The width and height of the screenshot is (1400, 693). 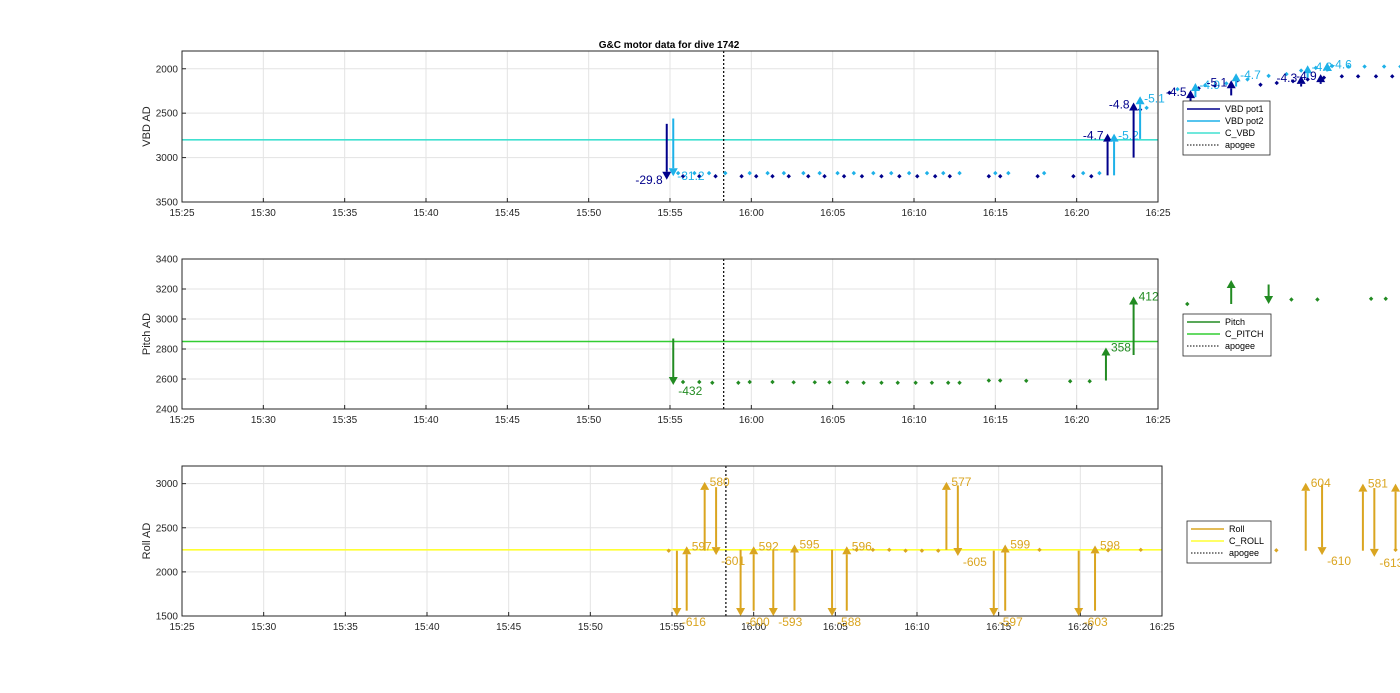 I want to click on y-tick-label: 3000, so click(x=167, y=158).